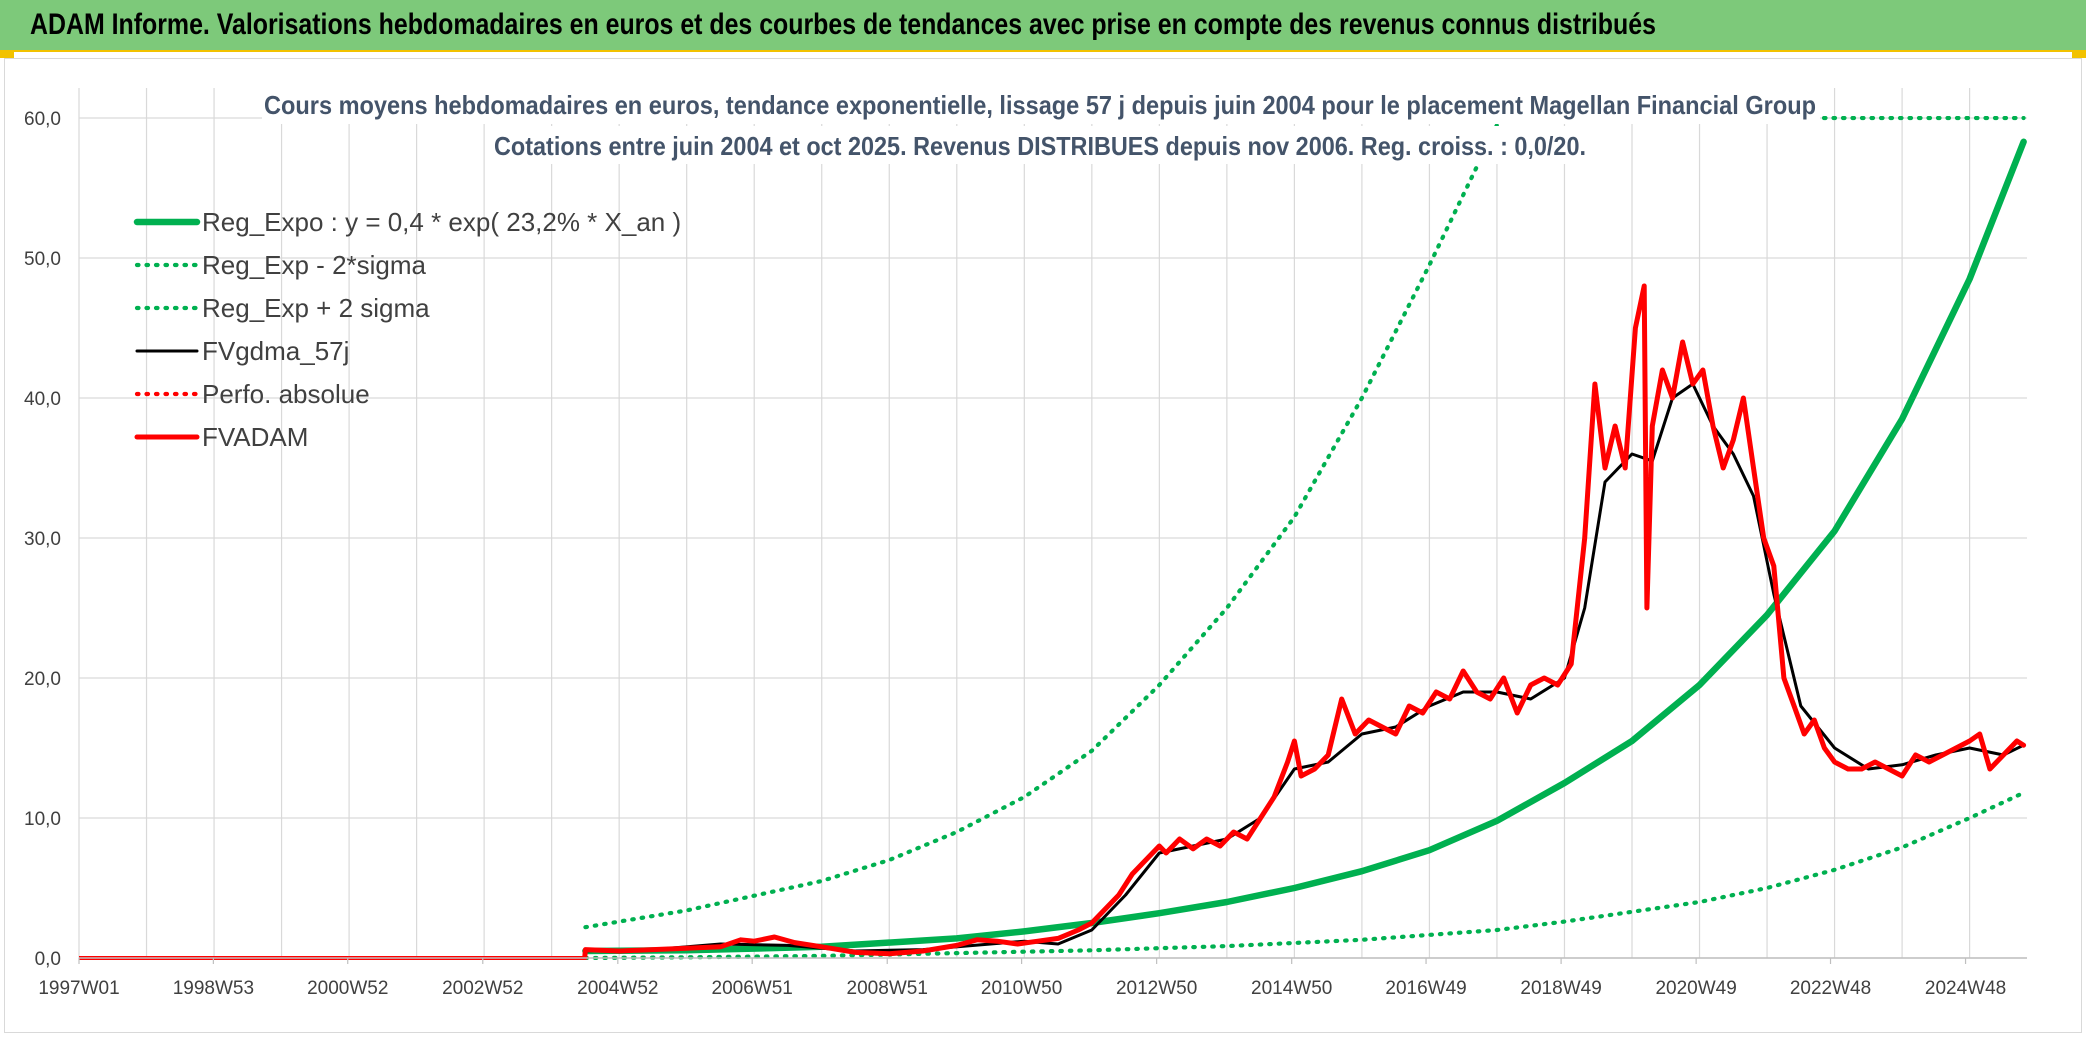 The image size is (2086, 1037). I want to click on legend-label: Reg_Exp - 2*sigma, so click(314, 265).